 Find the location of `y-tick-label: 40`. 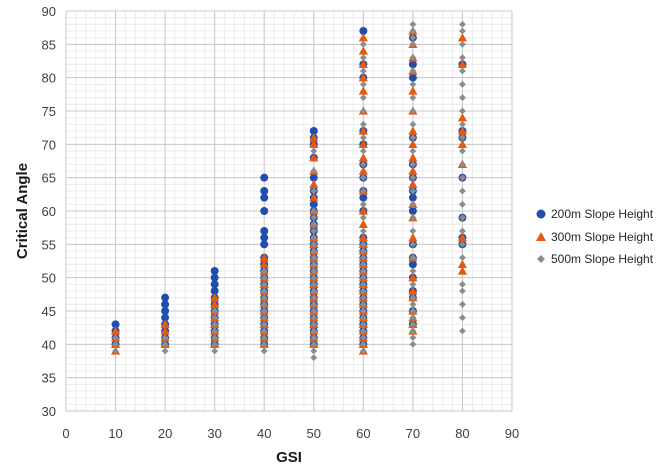

y-tick-label: 40 is located at coordinates (49, 344).